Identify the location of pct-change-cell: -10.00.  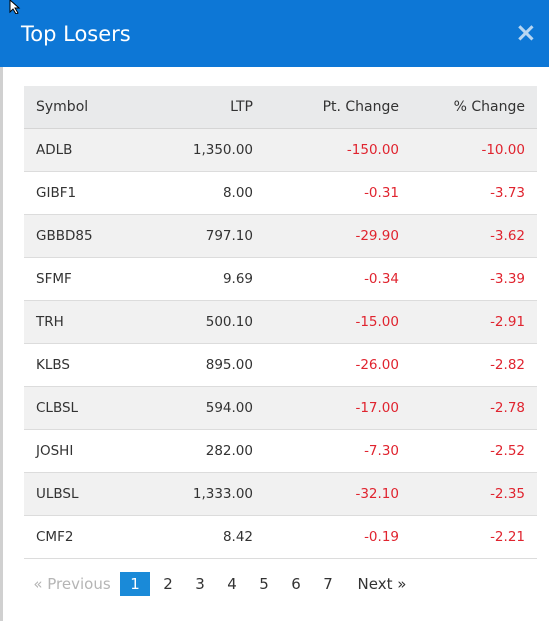
(474, 150).